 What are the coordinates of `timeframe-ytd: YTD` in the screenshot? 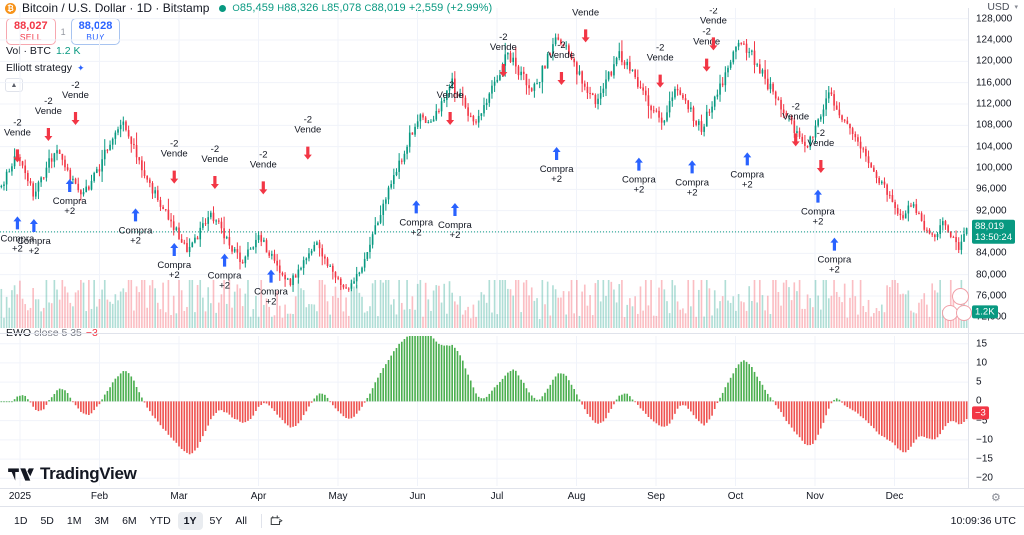 It's located at (160, 521).